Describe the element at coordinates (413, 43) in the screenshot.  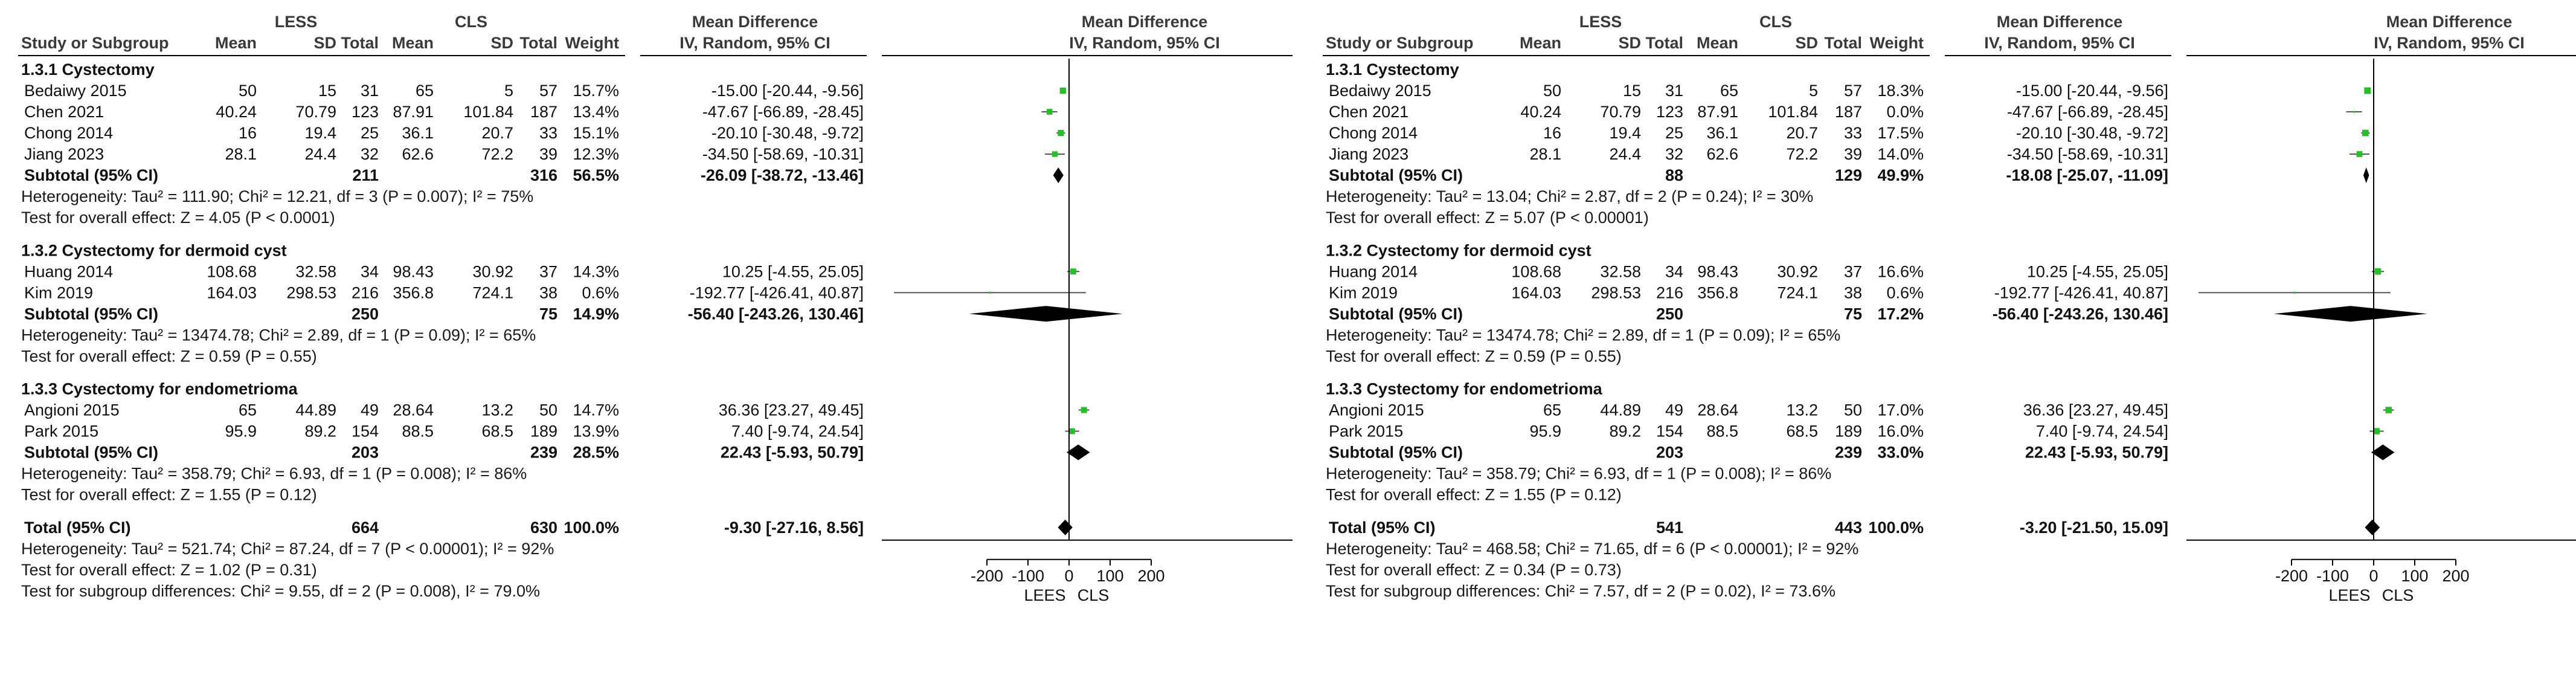
I see `group2-mean-header: Mean` at that location.